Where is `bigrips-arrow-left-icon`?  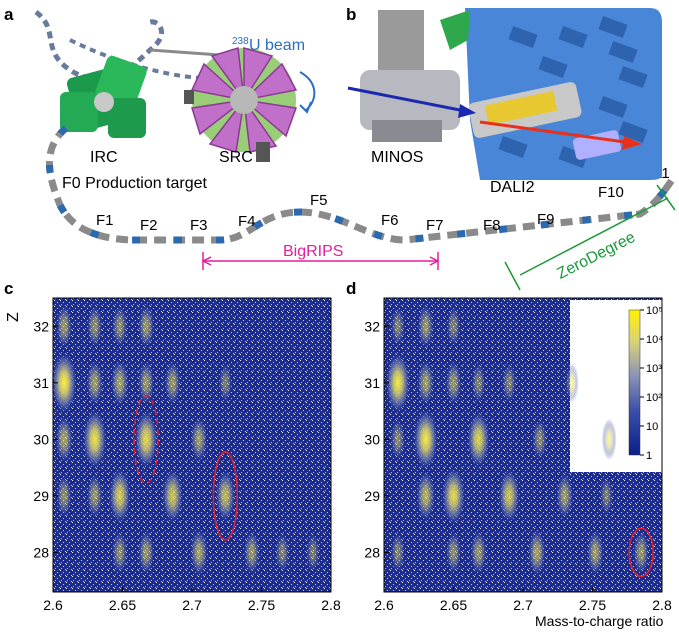
bigrips-arrow-left-icon is located at coordinates (206, 261).